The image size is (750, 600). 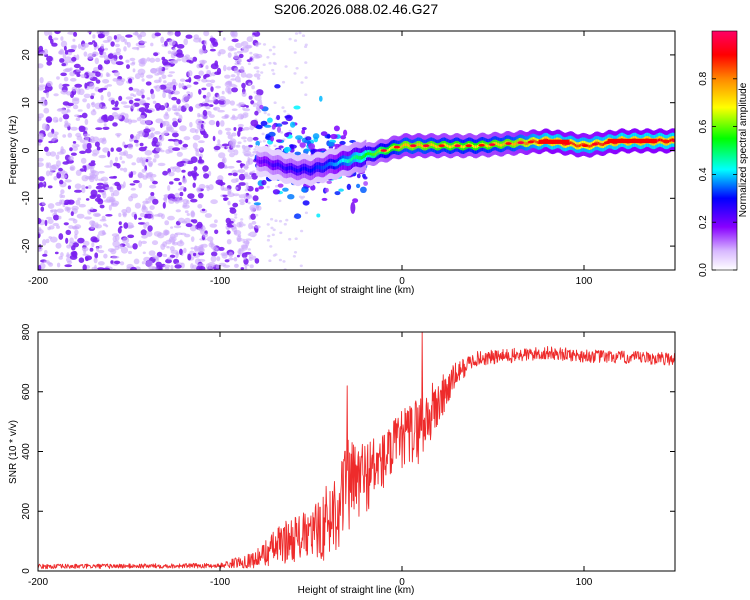 I want to click on spectrogram-y-tick-label: 20, so click(x=26, y=55).